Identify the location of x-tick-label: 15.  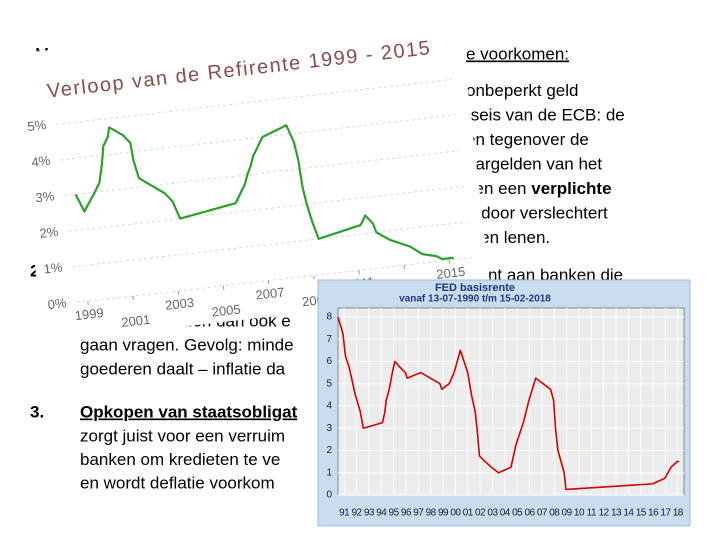
(641, 513).